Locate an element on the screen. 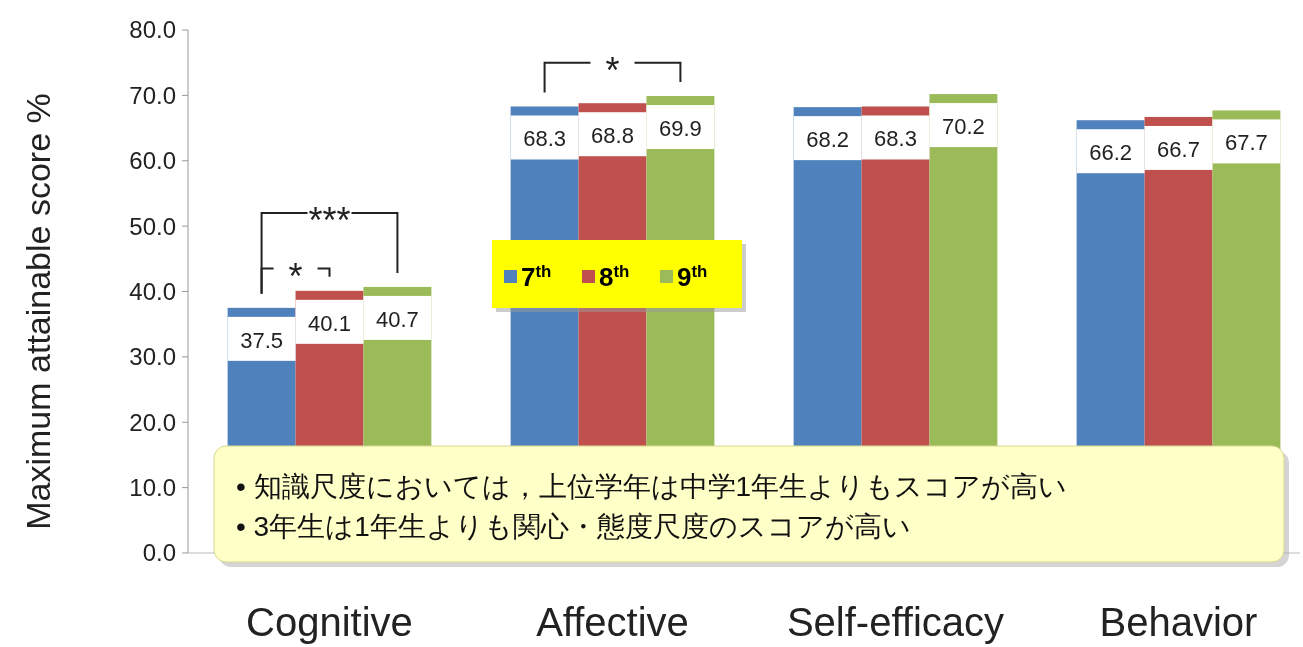  annotation: *** is located at coordinates (329, 221).